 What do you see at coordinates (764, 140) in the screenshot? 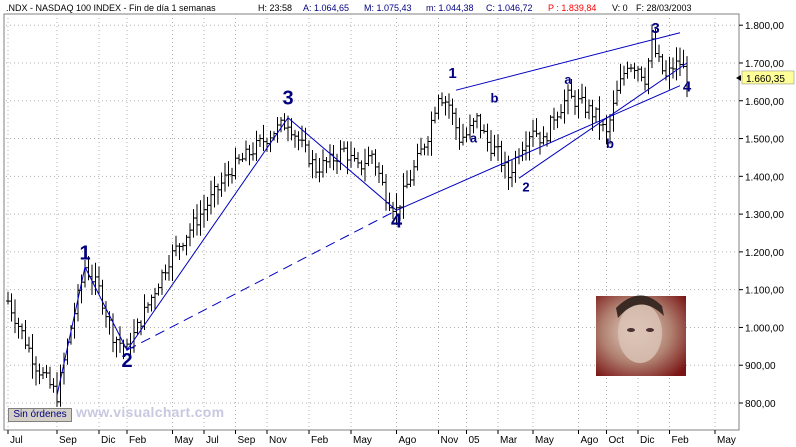
I see `y-tick-label: 1.500,00` at bounding box center [764, 140].